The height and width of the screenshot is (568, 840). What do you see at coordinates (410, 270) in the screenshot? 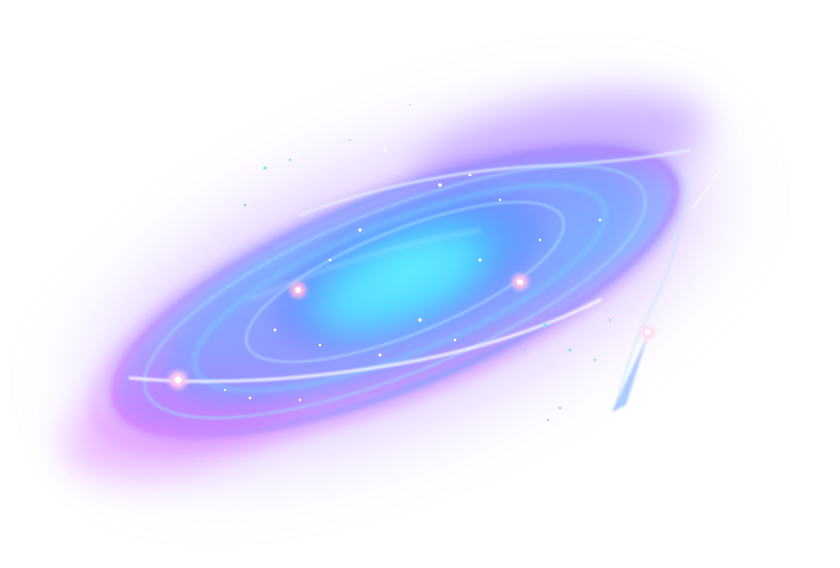
I see `galaxy-core` at bounding box center [410, 270].